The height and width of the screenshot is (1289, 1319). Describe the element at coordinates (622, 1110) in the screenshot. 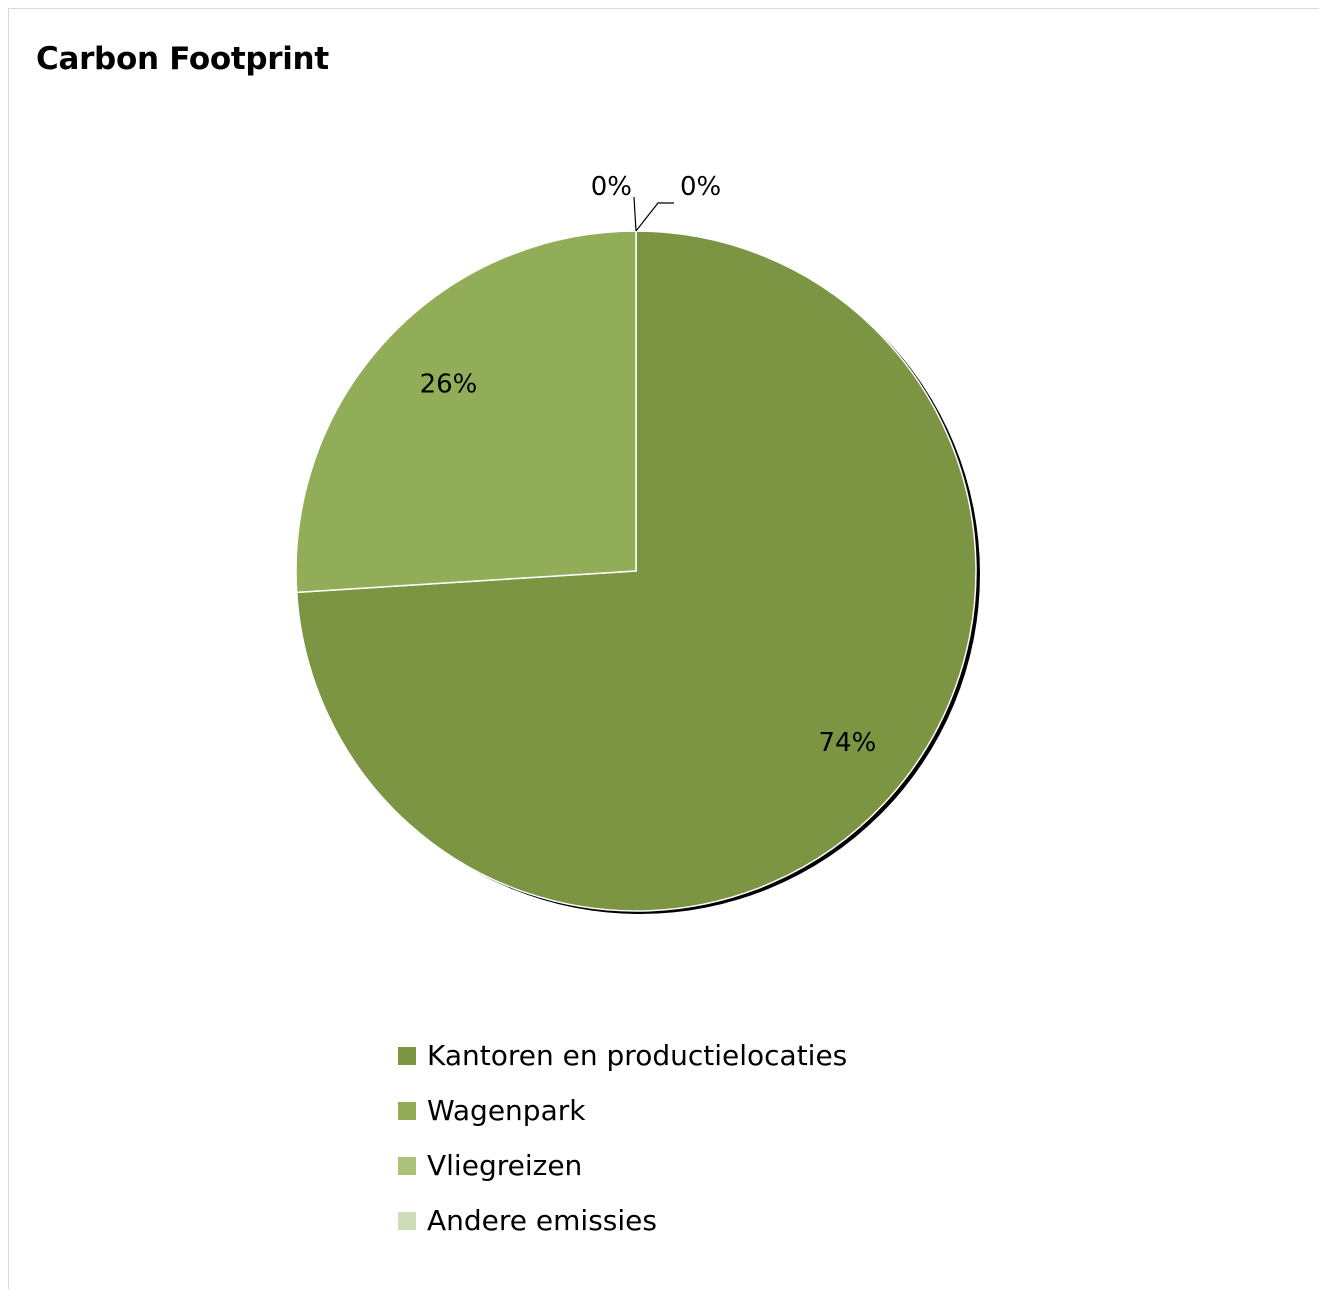

I see `legend-item: Wagenpark` at that location.